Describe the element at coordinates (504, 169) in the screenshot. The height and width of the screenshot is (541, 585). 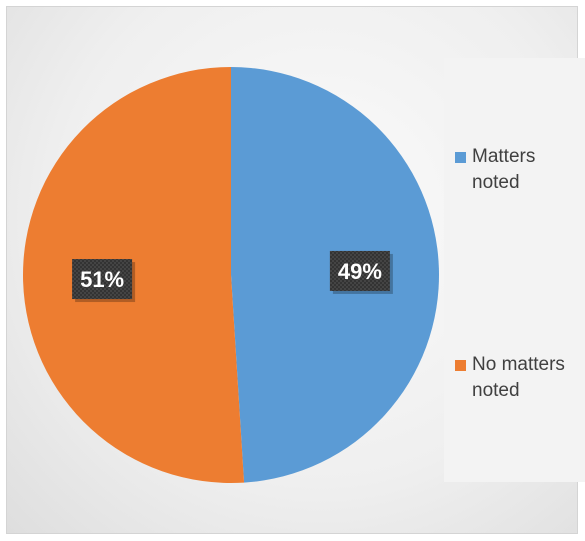
I see `legend-label: Matters noted` at that location.